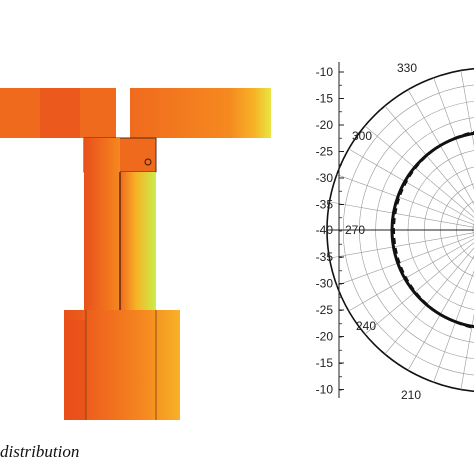 This screenshot has height=474, width=474. Describe the element at coordinates (102, 224) in the screenshot. I see `stem-left` at that location.